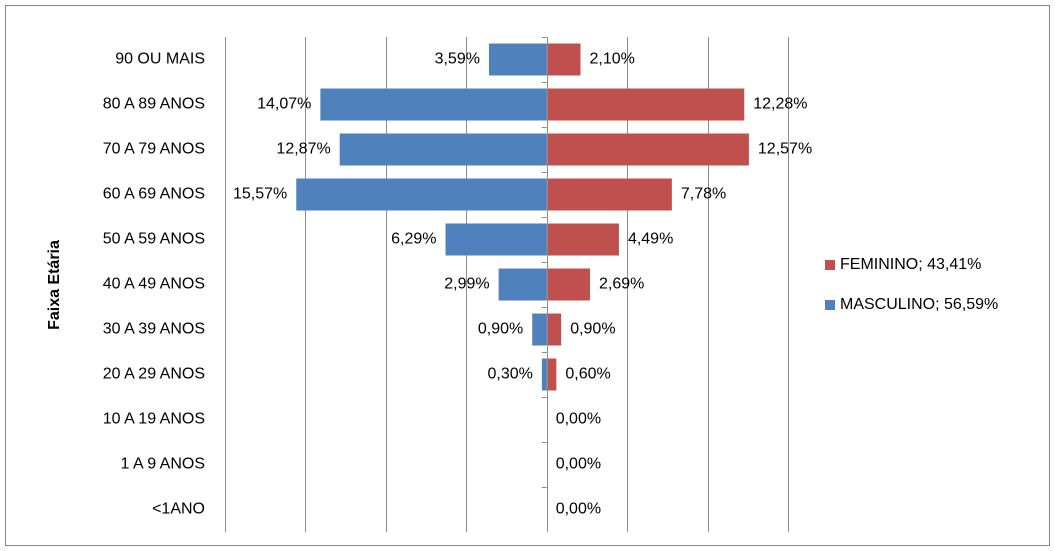  What do you see at coordinates (54, 285) in the screenshot?
I see `y-axis-label: Faixa Etária` at bounding box center [54, 285].